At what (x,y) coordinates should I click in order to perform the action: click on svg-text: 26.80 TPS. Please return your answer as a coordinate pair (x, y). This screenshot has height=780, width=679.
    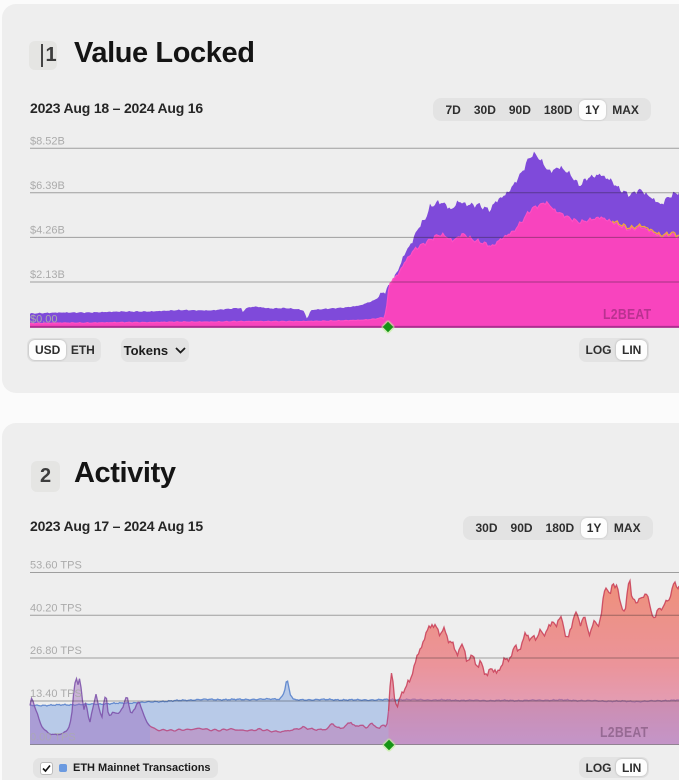
    Looking at the image, I should click on (56, 651).